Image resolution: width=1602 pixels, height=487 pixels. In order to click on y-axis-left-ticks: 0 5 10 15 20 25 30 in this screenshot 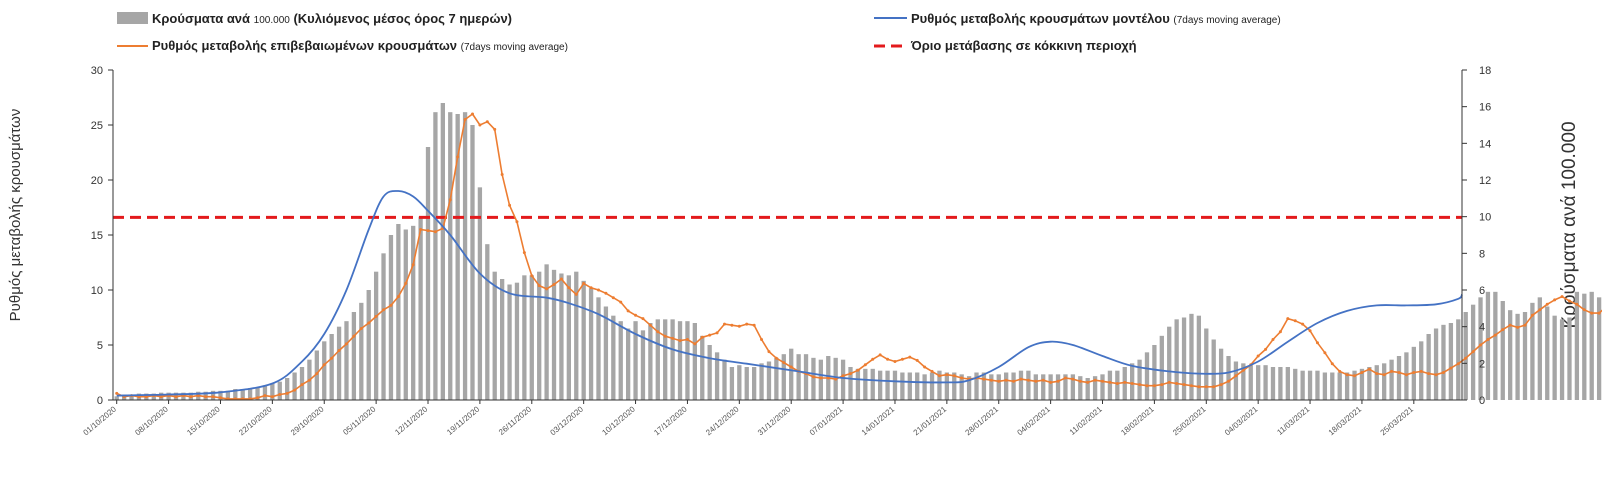, I will do `click(102, 236)`.